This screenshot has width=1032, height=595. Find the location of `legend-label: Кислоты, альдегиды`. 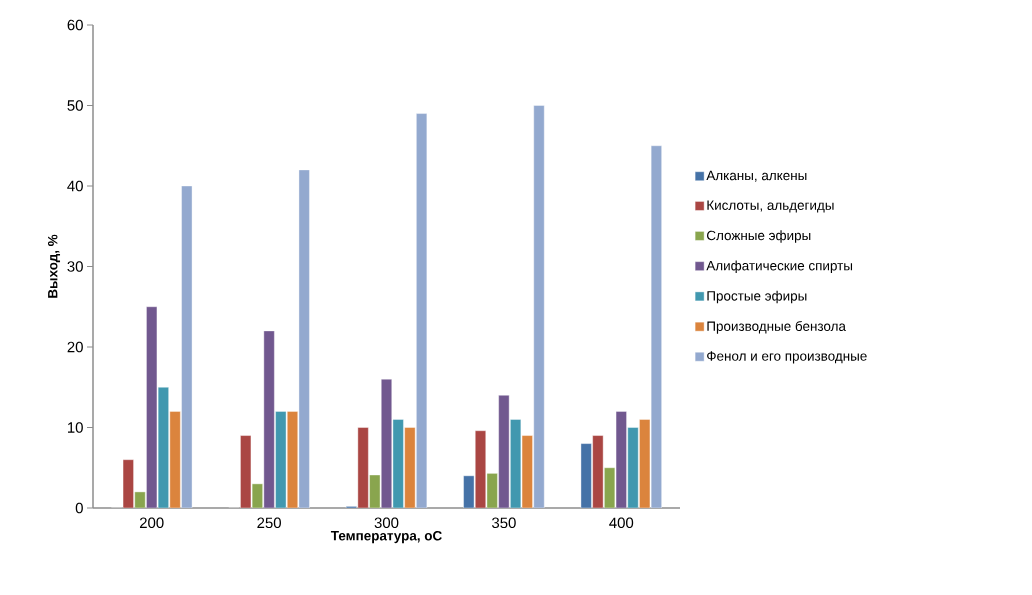

legend-label: Кислоты, альдегиды is located at coordinates (770, 206).